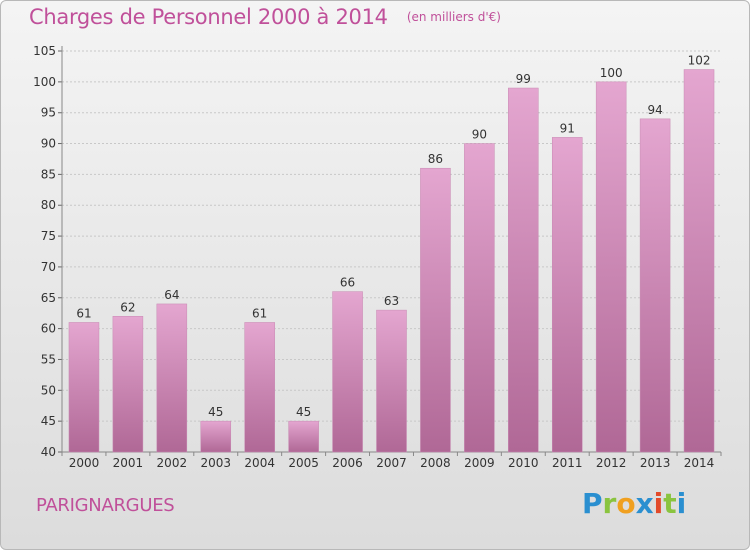 The width and height of the screenshot is (750, 550). I want to click on bar-2005, so click(303, 436).